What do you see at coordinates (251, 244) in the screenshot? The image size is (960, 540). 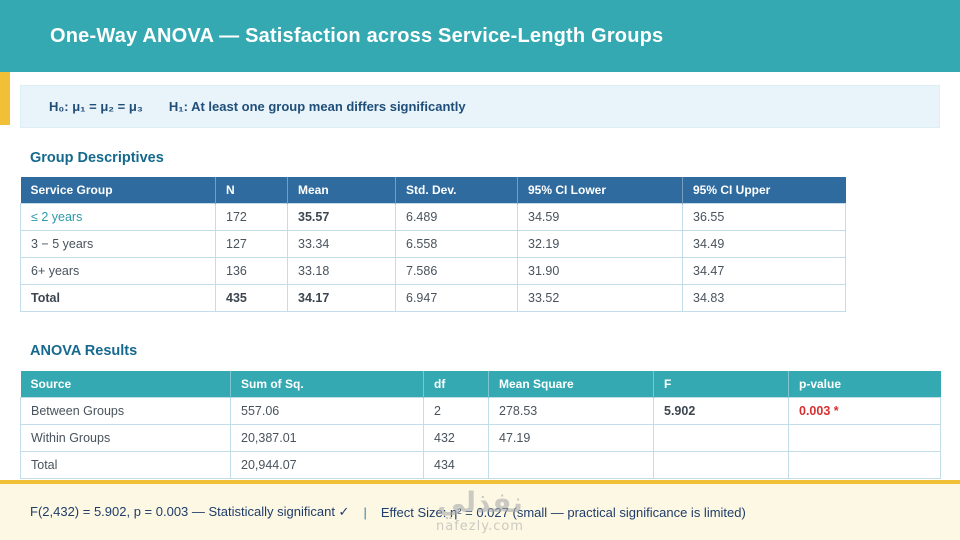 I see `cell: 127` at bounding box center [251, 244].